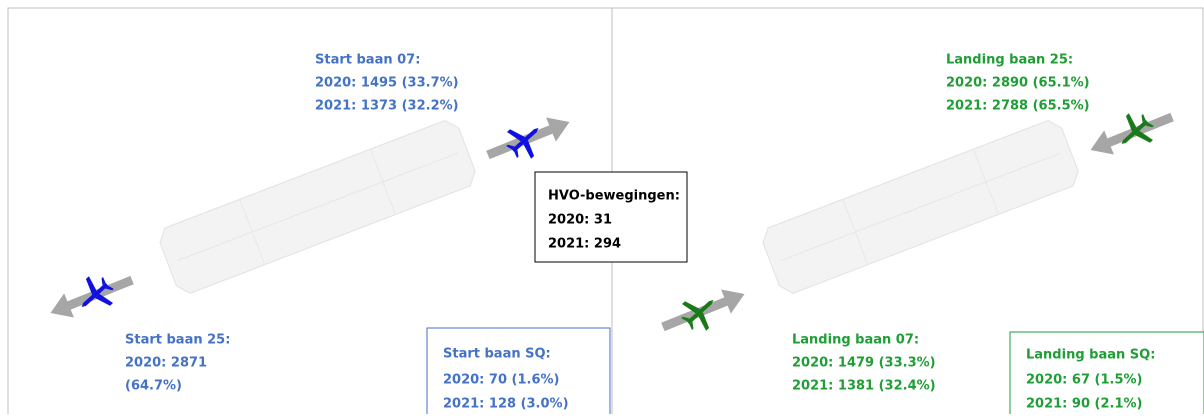  I want to click on label-line: 2021: 1373 (32.2%), so click(387, 106).